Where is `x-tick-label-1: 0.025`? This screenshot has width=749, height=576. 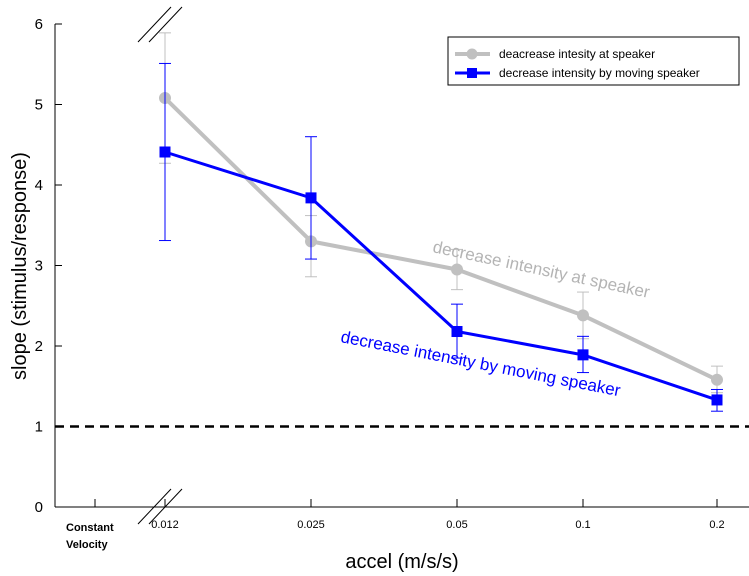
x-tick-label-1: 0.025 is located at coordinates (311, 525).